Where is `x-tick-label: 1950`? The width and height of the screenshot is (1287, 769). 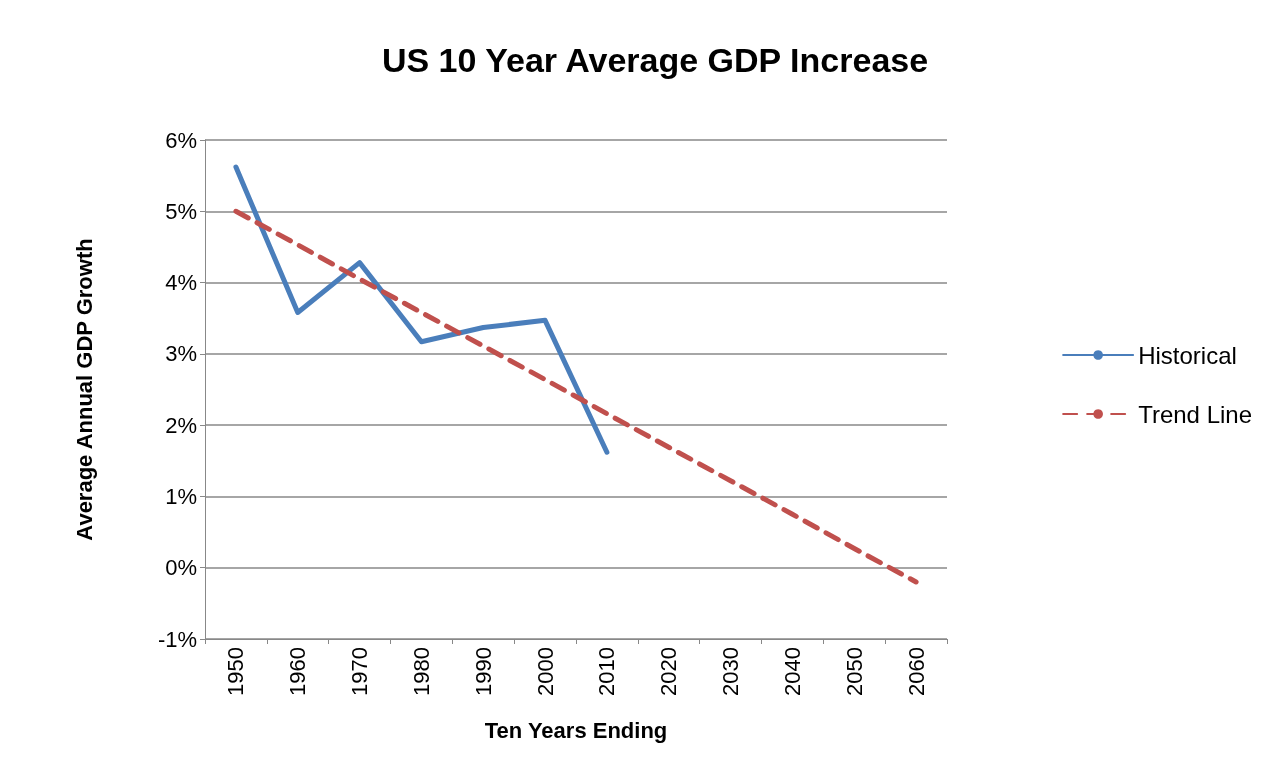
x-tick-label: 1950 is located at coordinates (236, 671).